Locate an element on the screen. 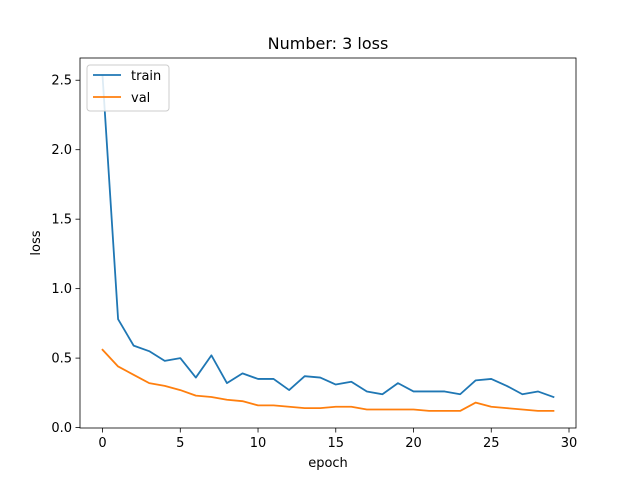 Image resolution: width=640 pixels, height=480 pixels. legend-box is located at coordinates (128, 88).